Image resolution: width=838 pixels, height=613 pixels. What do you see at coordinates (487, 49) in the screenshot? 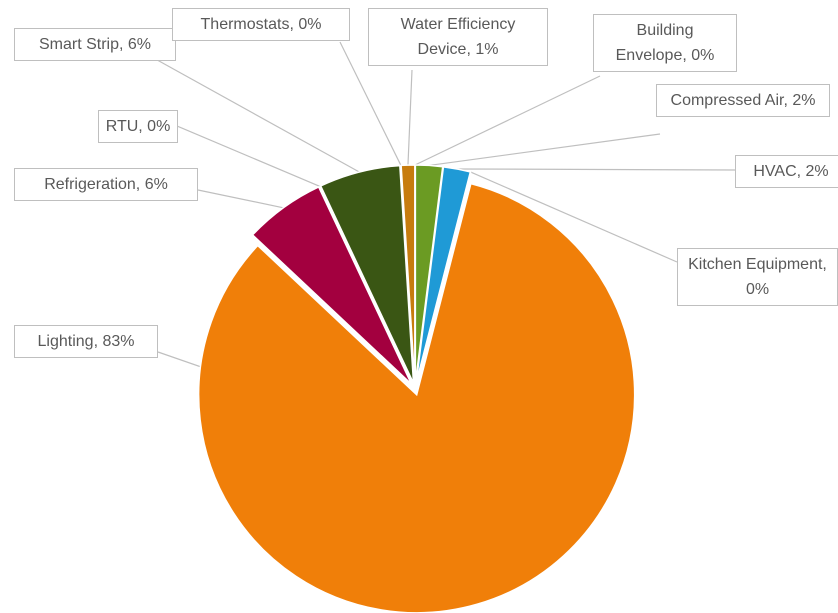
I see `label-value: 1%` at bounding box center [487, 49].